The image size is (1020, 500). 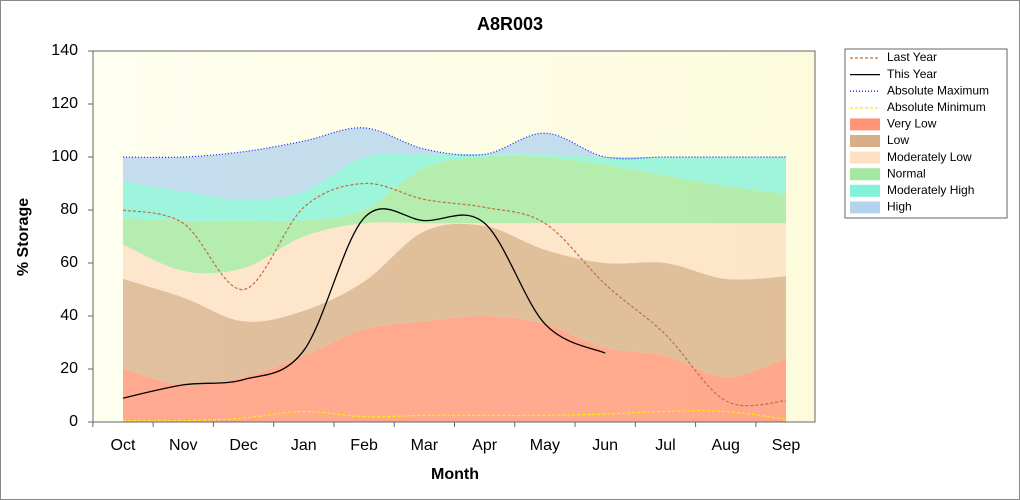 What do you see at coordinates (899, 207) in the screenshot?
I see `legend-label: High` at bounding box center [899, 207].